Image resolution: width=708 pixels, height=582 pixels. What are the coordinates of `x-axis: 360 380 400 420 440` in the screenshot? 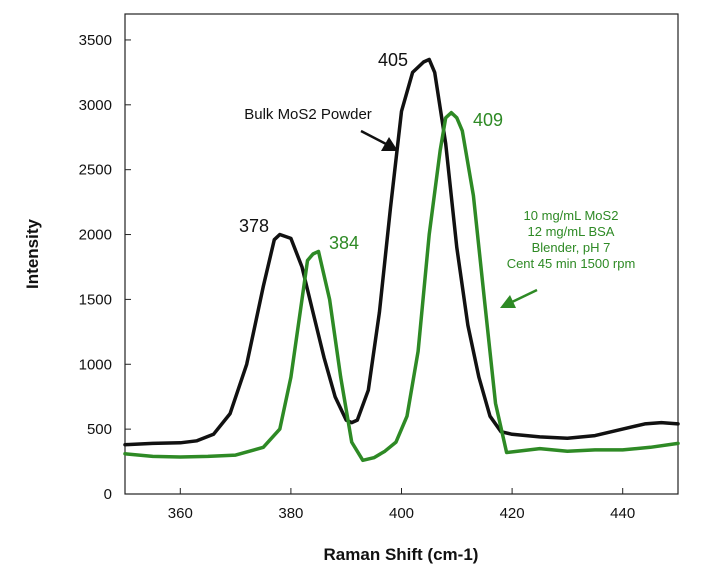 It's located at (401, 505).